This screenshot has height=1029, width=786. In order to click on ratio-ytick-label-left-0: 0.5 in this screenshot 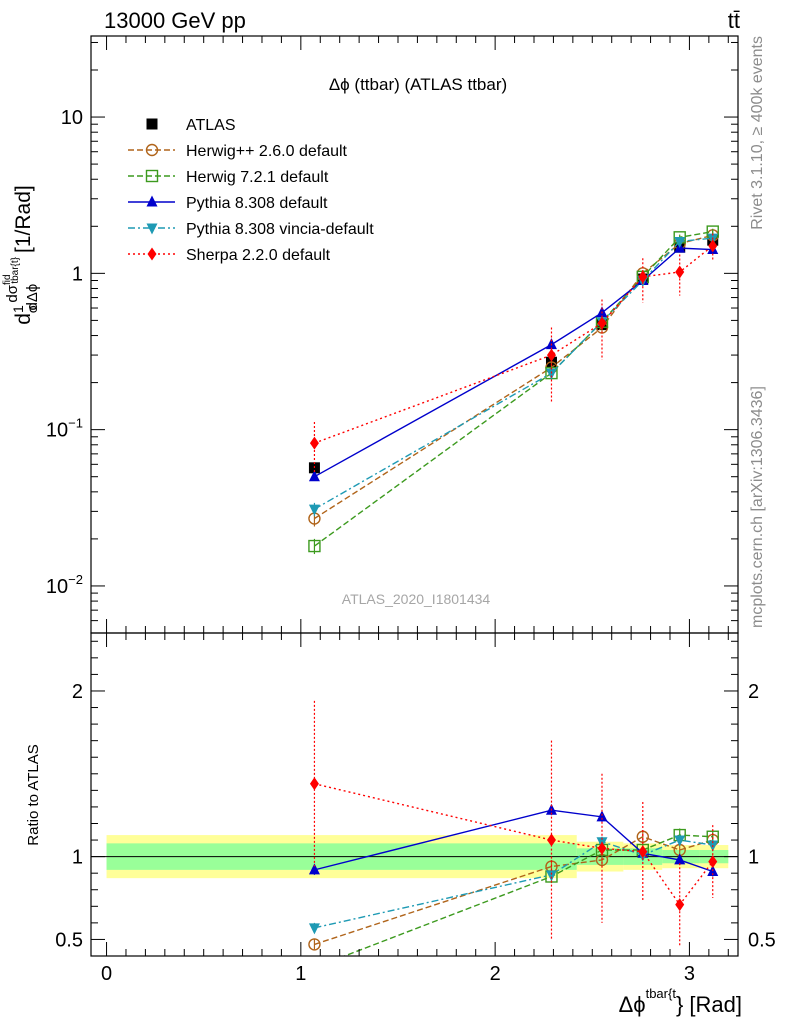, I will do `click(69, 940)`.